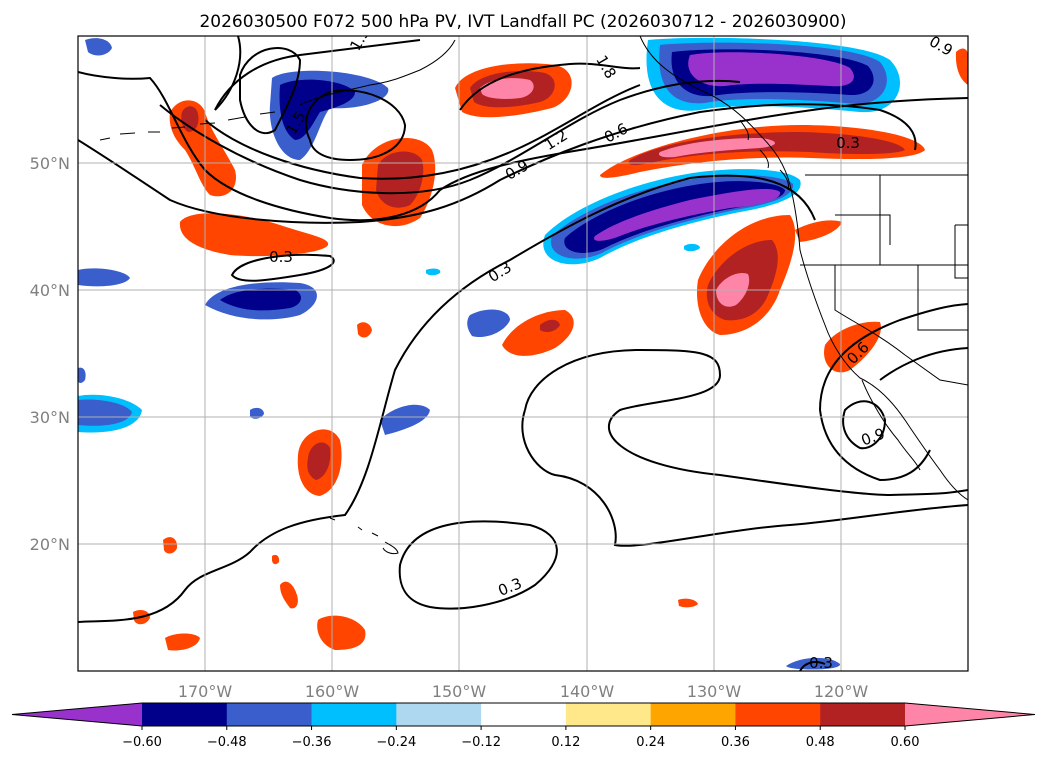 The height and width of the screenshot is (765, 1047). Describe the element at coordinates (377, 72) in the screenshot. I see `alaska-coast` at that location.